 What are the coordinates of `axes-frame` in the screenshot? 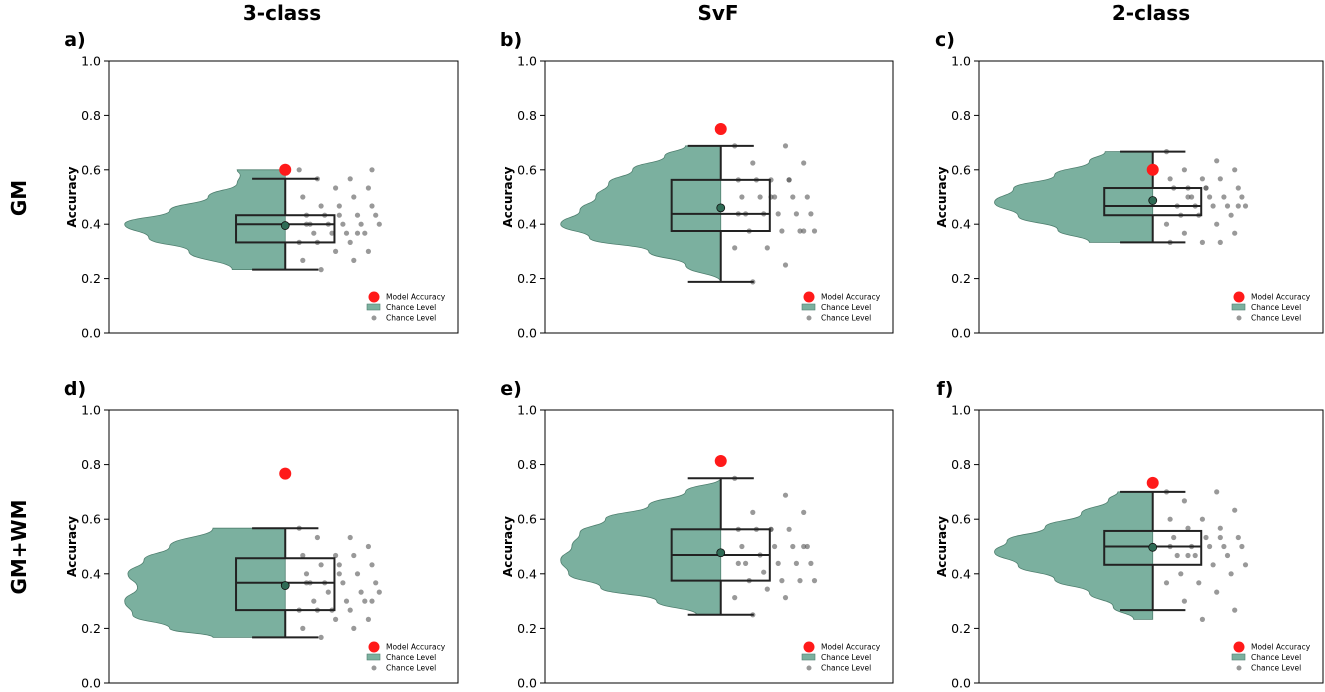 It's located at (719, 197).